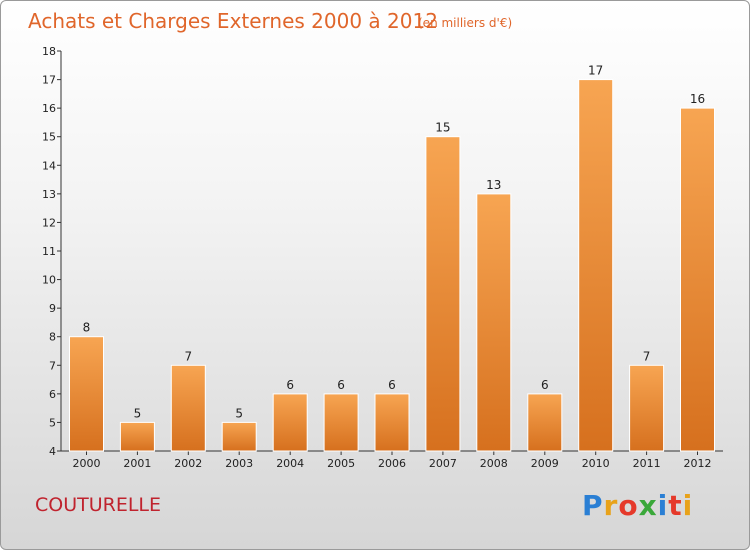  What do you see at coordinates (697, 99) in the screenshot?
I see `value-label-2012: 16` at bounding box center [697, 99].